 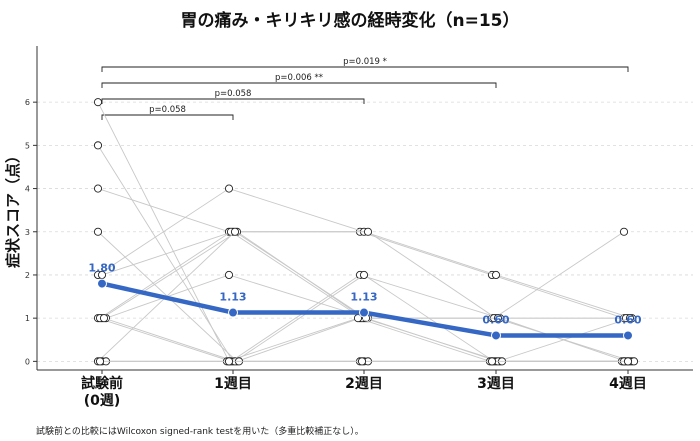 What do you see at coordinates (102, 383) in the screenshot?
I see `x-tick-label: 試験前` at bounding box center [102, 383].